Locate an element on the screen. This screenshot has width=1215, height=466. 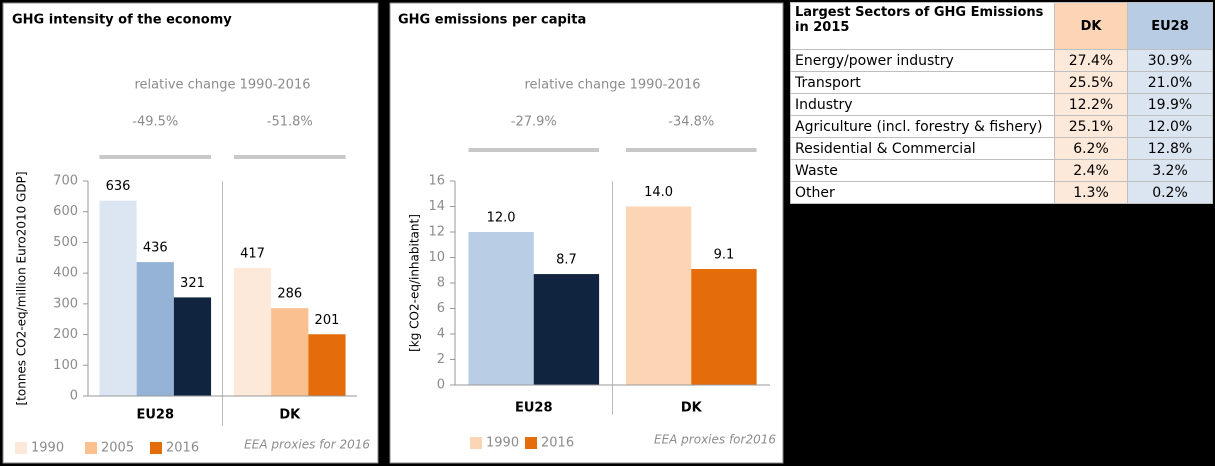
y-tick-label: 300 is located at coordinates (65, 303).